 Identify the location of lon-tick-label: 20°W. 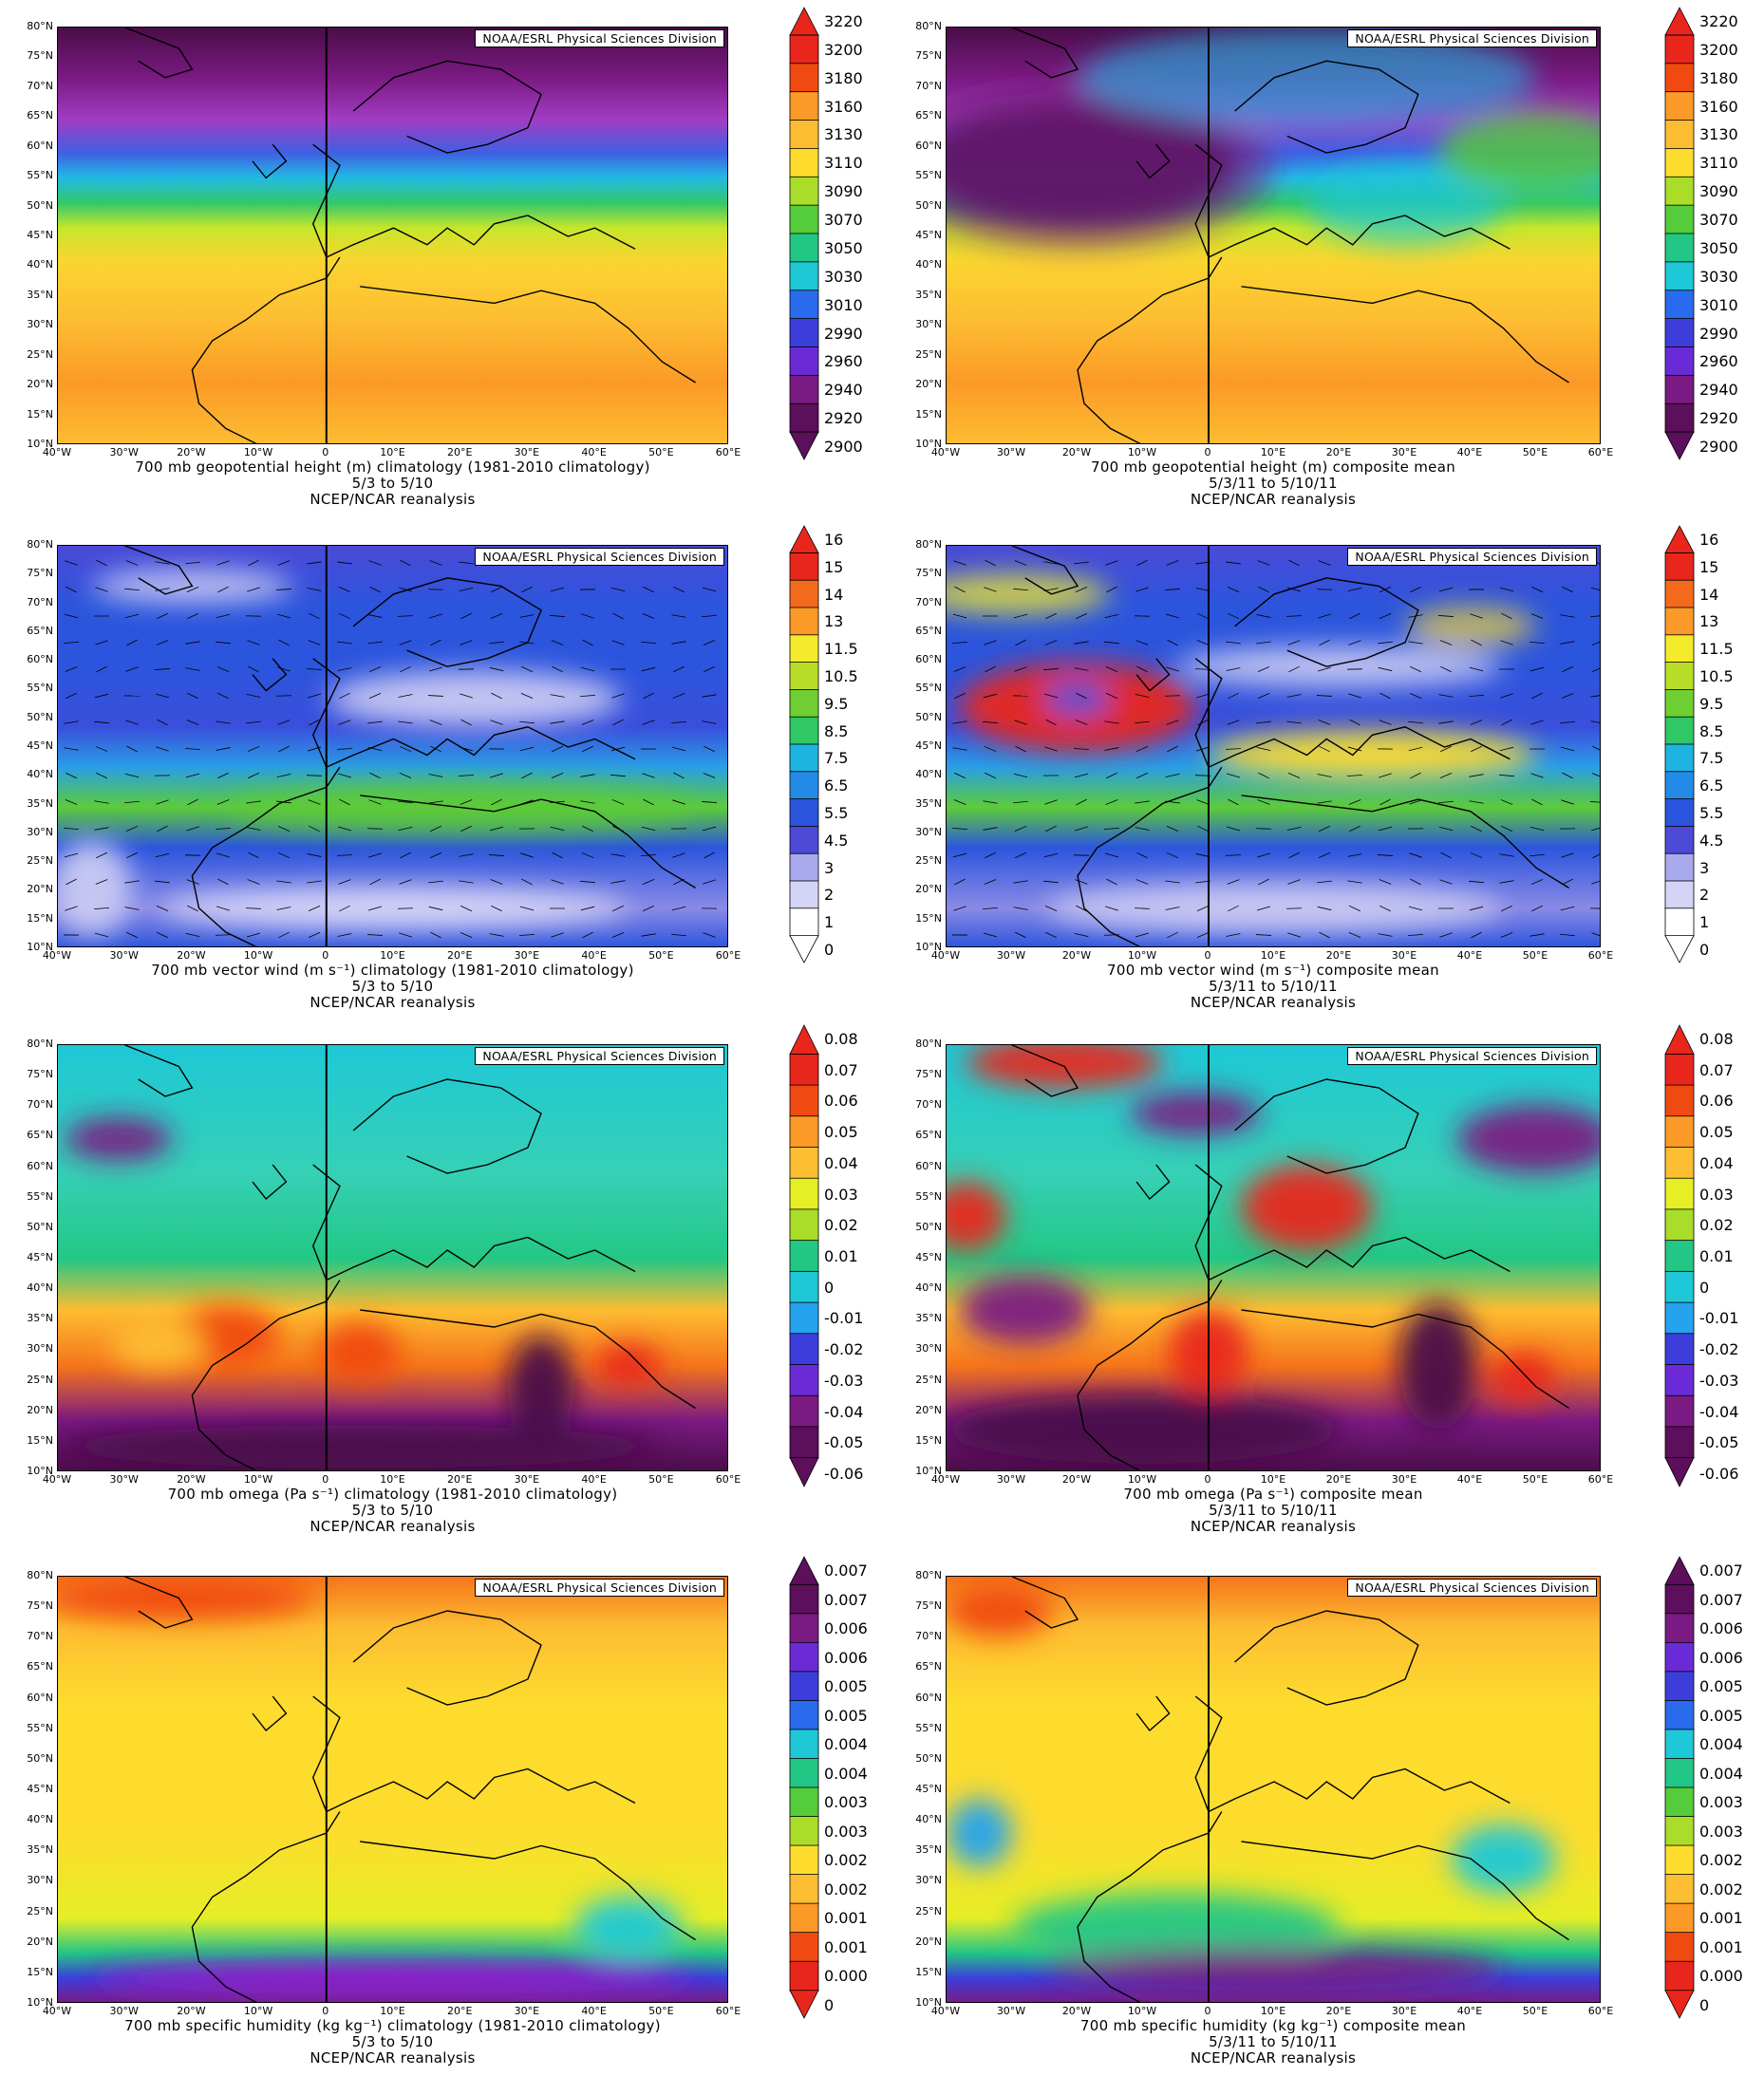
(1077, 955).